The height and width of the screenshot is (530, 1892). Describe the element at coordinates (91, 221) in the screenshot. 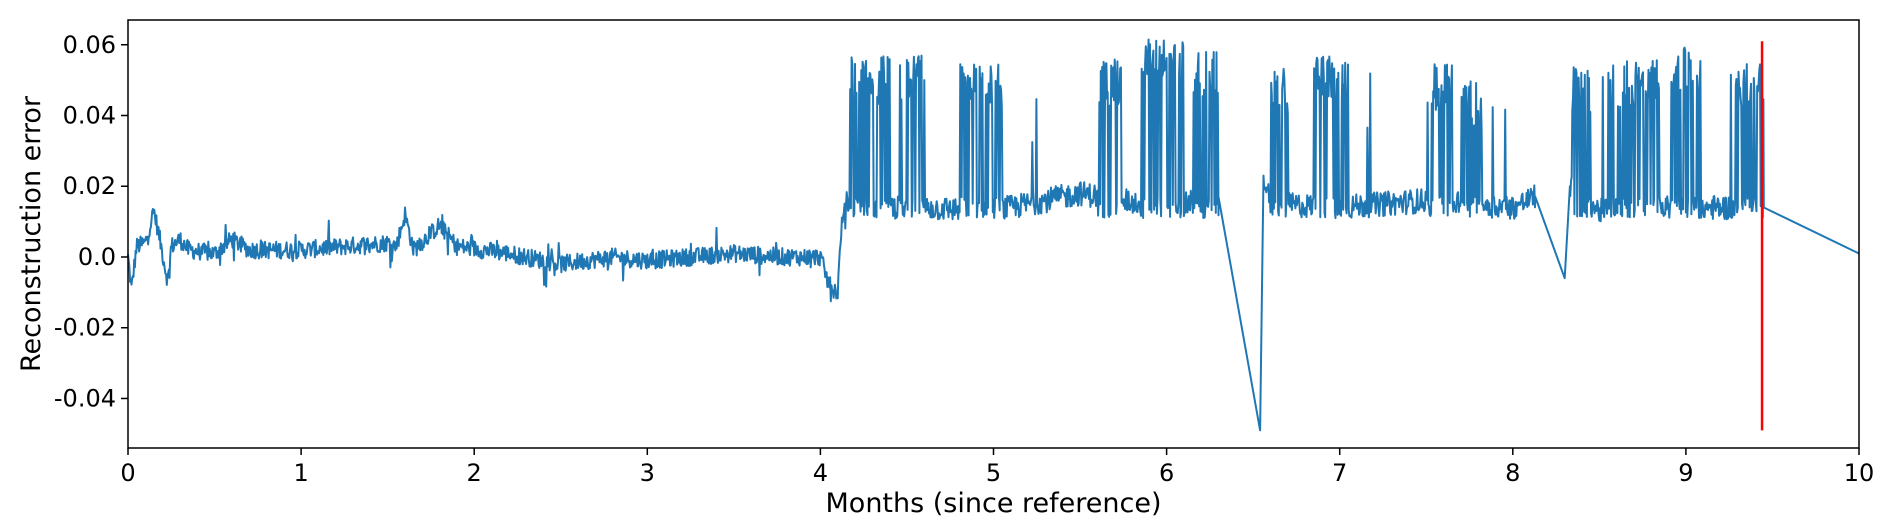

I see `y-axis: 0.06 0.04 0.02 0.0 -0.02 -0.04` at that location.